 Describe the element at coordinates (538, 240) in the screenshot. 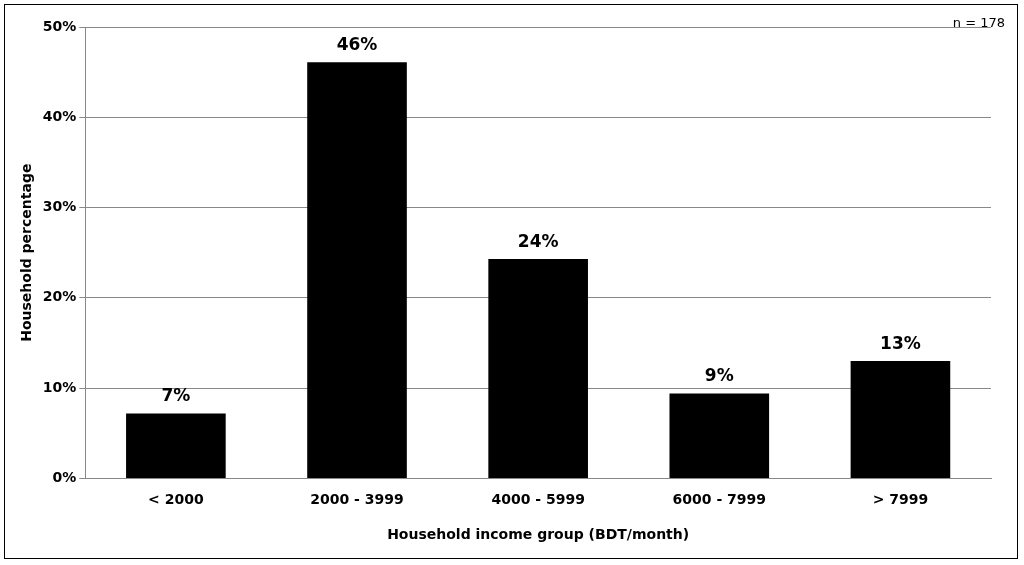

I see `data-label: 24%` at that location.